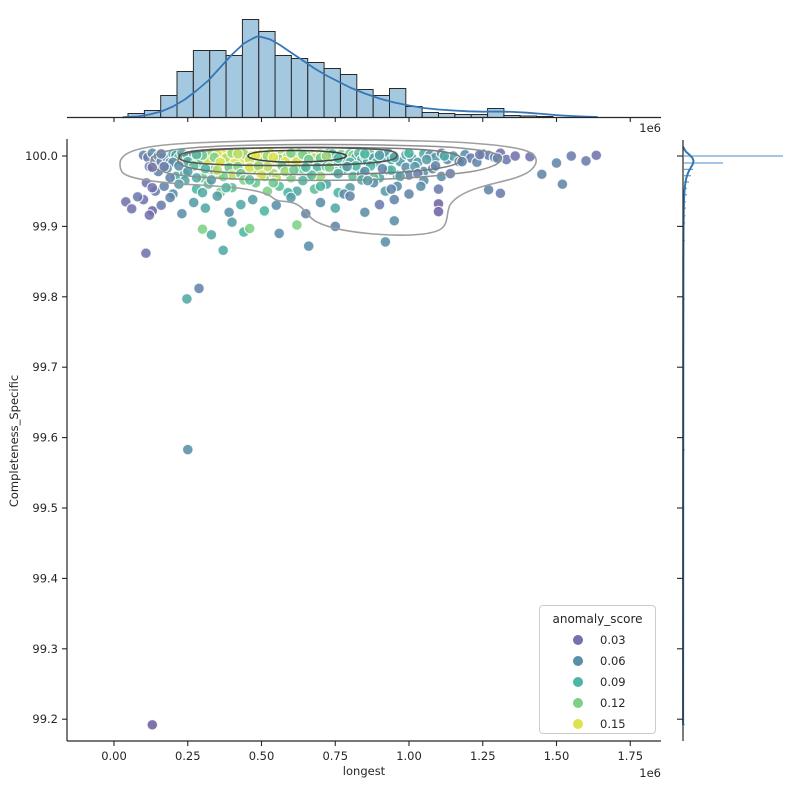 The height and width of the screenshot is (800, 800). I want to click on y-tick-label: 99.5, so click(45, 508).